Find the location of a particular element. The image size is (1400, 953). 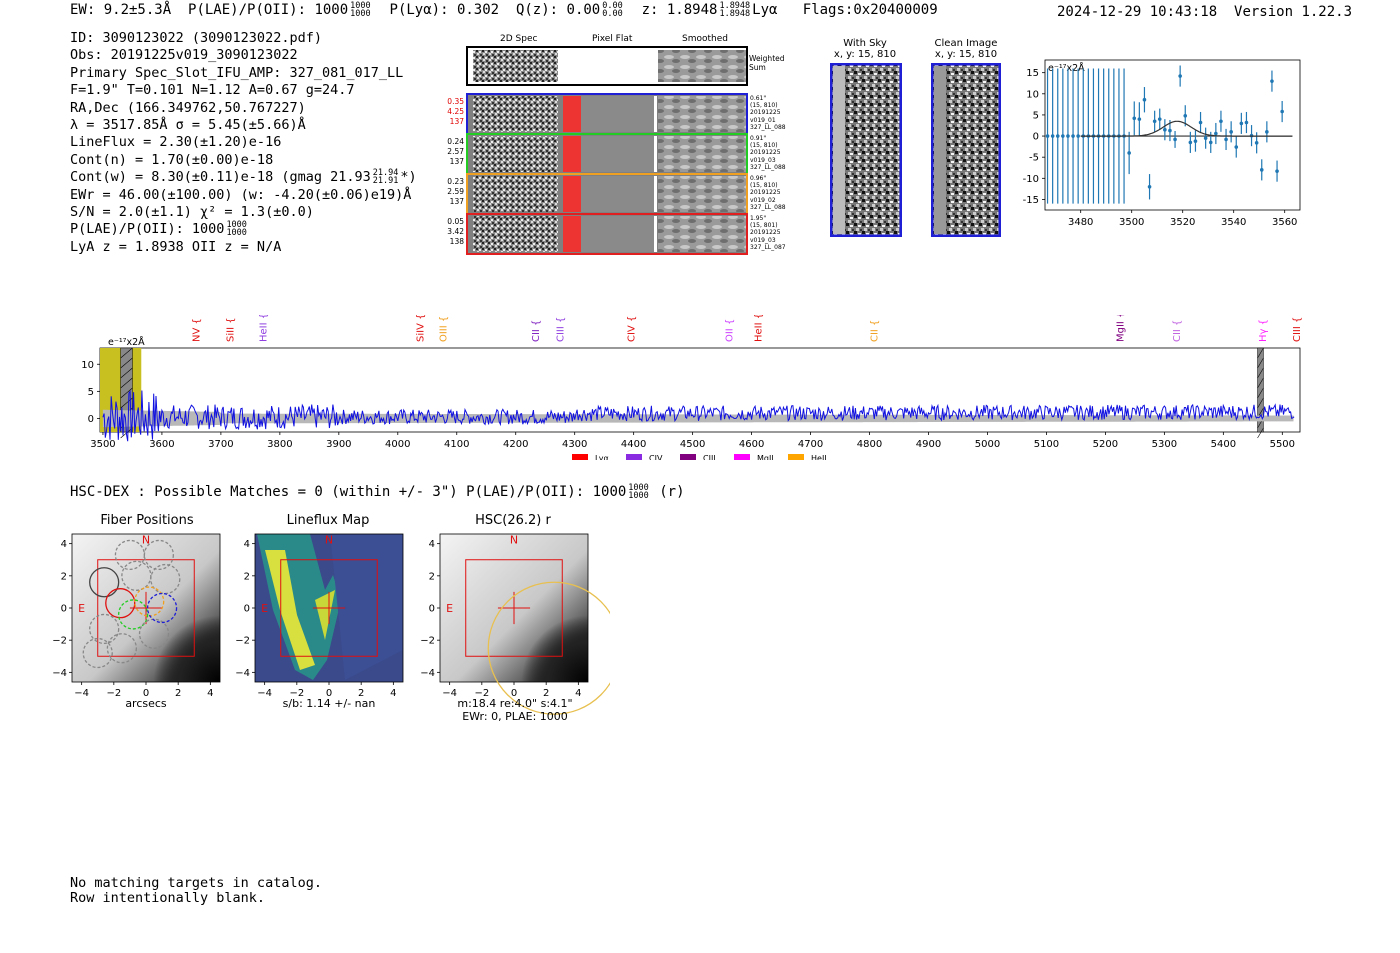

cutout-row-values: 0.05 3.42 138 is located at coordinates (455, 231).